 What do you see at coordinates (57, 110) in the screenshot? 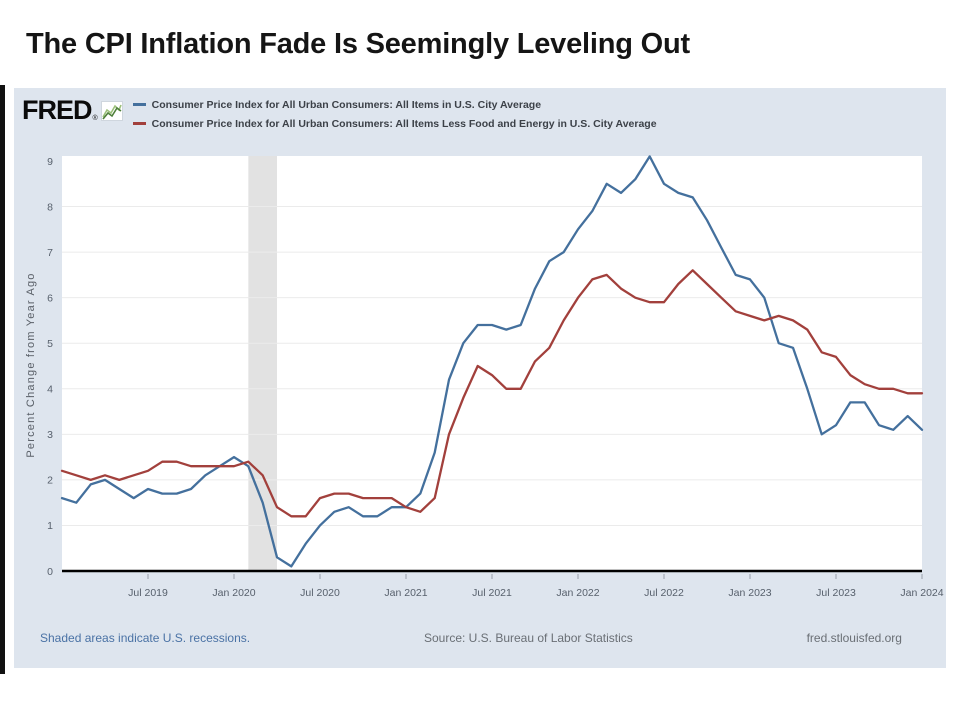
I see `fred-logo-text: FRED` at bounding box center [57, 110].